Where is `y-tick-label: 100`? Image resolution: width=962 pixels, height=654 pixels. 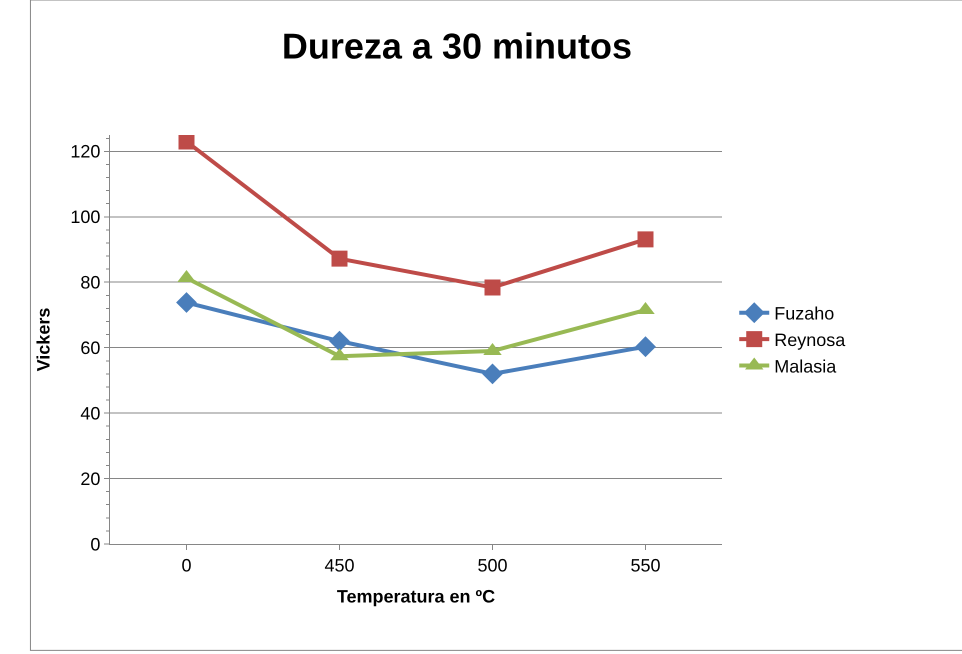 y-tick-label: 100 is located at coordinates (85, 217).